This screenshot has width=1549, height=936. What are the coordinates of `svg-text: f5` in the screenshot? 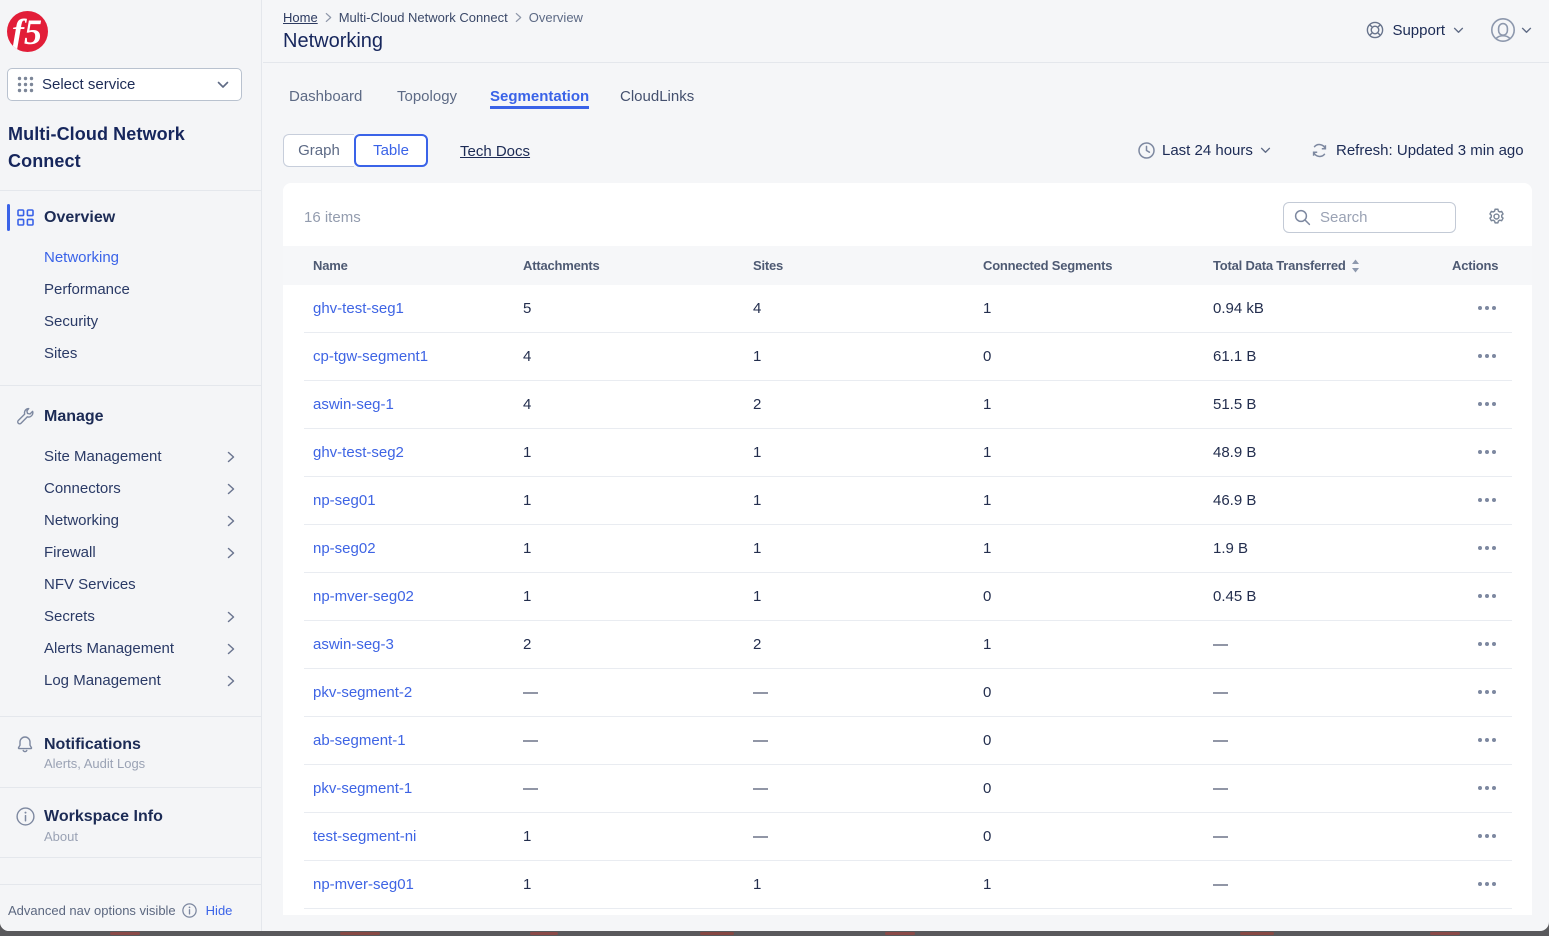 It's located at (27, 32).